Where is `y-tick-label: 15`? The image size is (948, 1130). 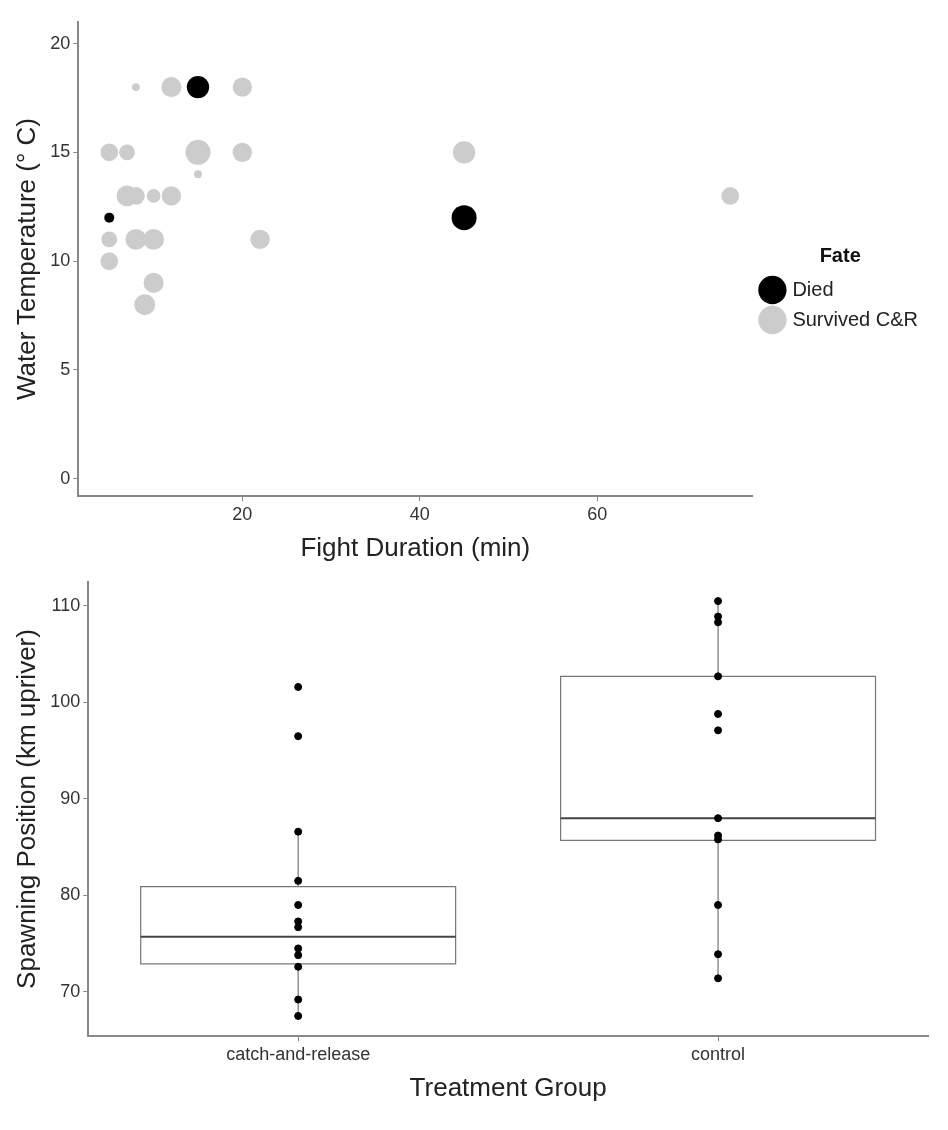
y-tick-label: 15 is located at coordinates (60, 151).